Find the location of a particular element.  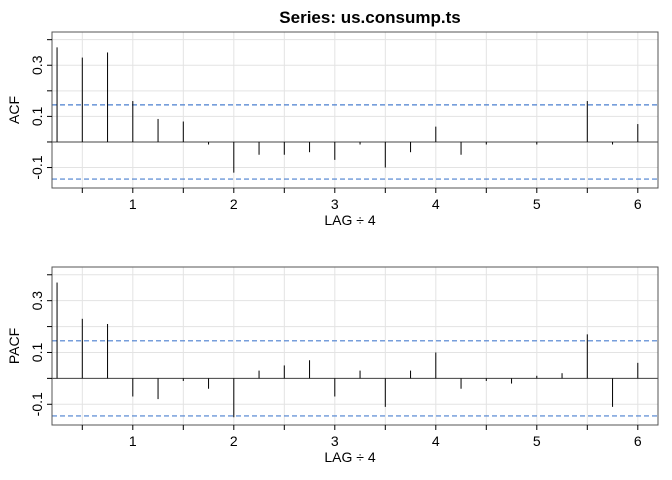

acf-x-tick-label: 4 is located at coordinates (436, 204).